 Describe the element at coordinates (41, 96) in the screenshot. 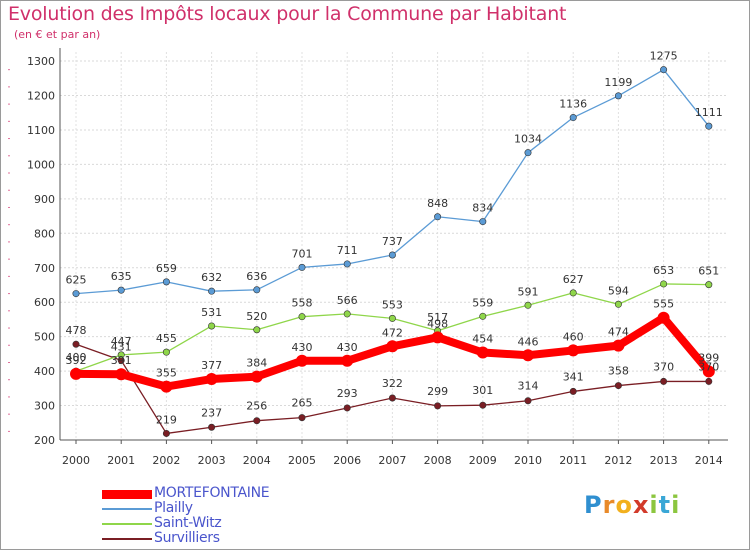

I see `y-tick-label: 1200` at that location.